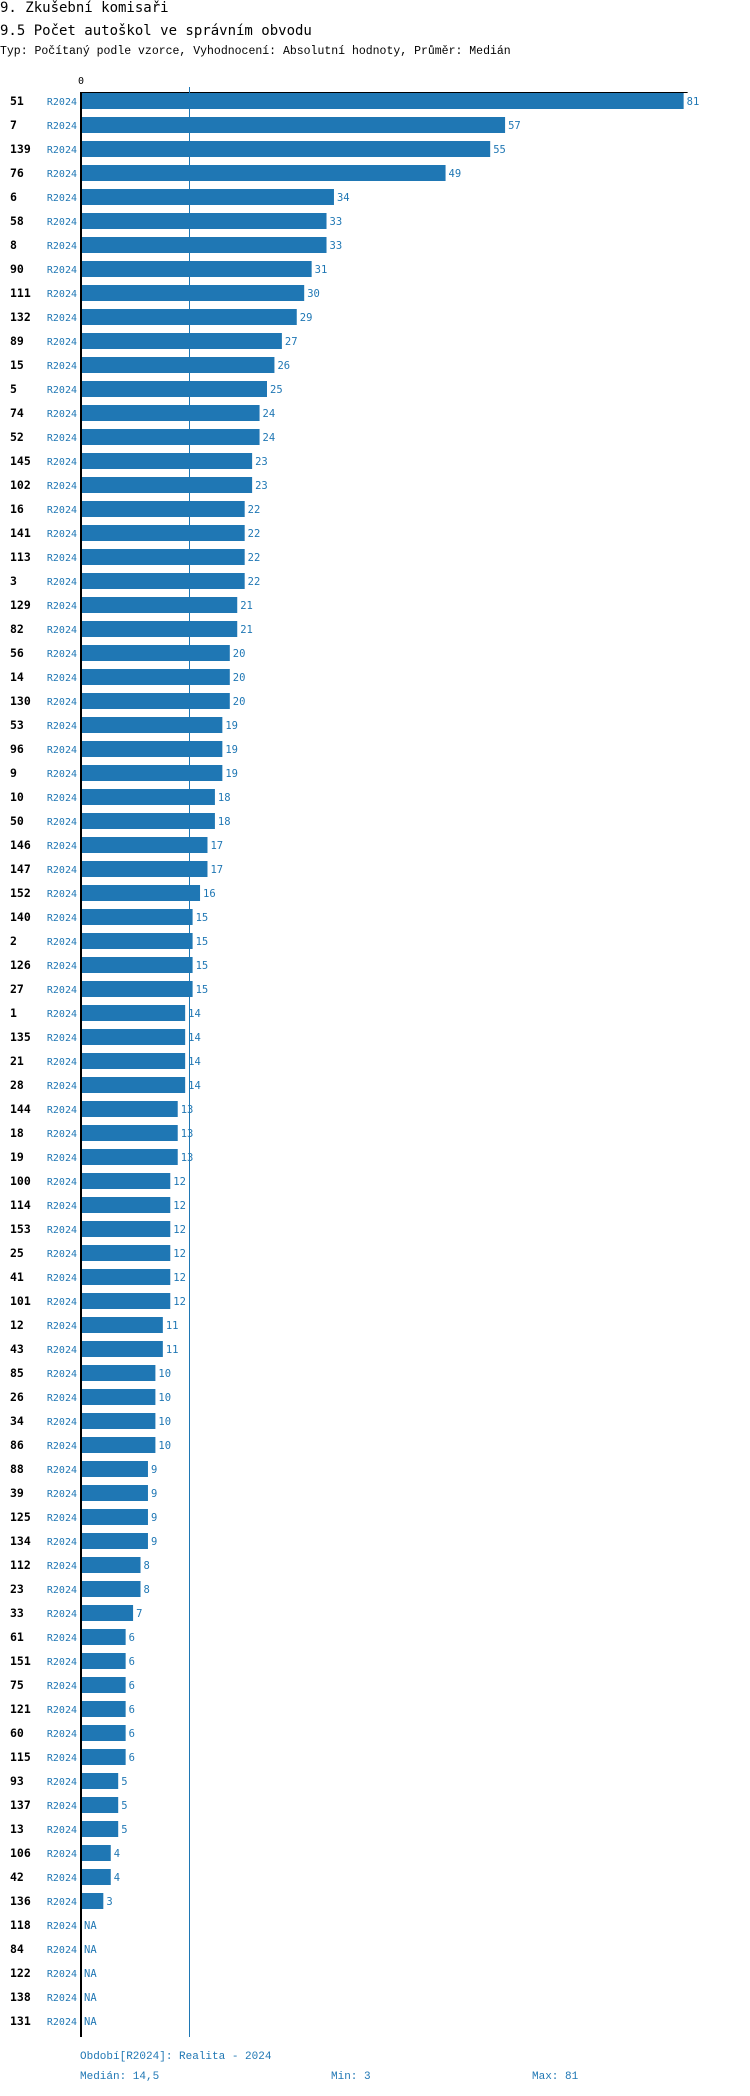 The image size is (750, 2096). What do you see at coordinates (693, 102) in the screenshot?
I see `value-label: 81` at bounding box center [693, 102].